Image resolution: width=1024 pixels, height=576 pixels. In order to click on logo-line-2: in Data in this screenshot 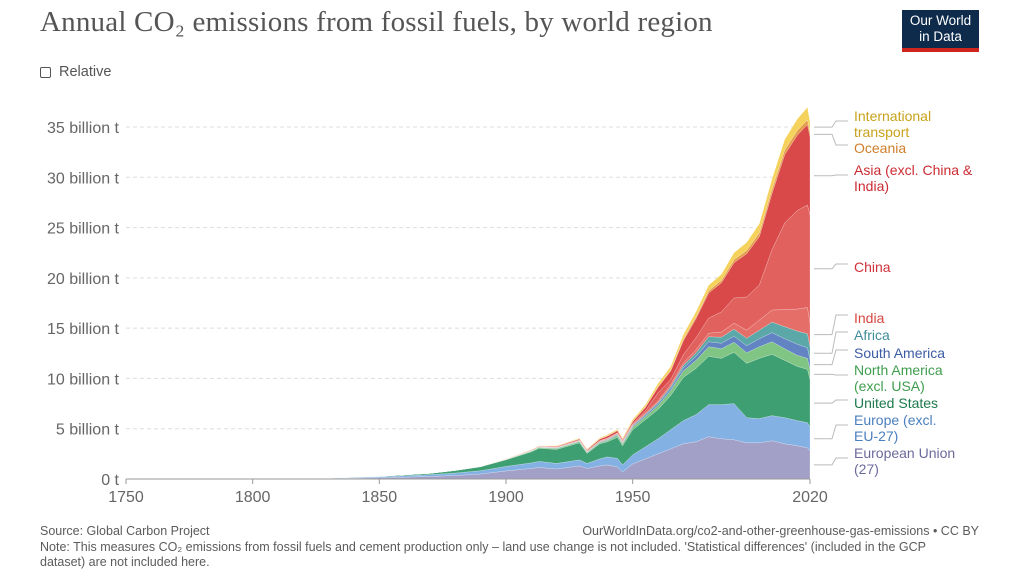, I will do `click(940, 36)`.